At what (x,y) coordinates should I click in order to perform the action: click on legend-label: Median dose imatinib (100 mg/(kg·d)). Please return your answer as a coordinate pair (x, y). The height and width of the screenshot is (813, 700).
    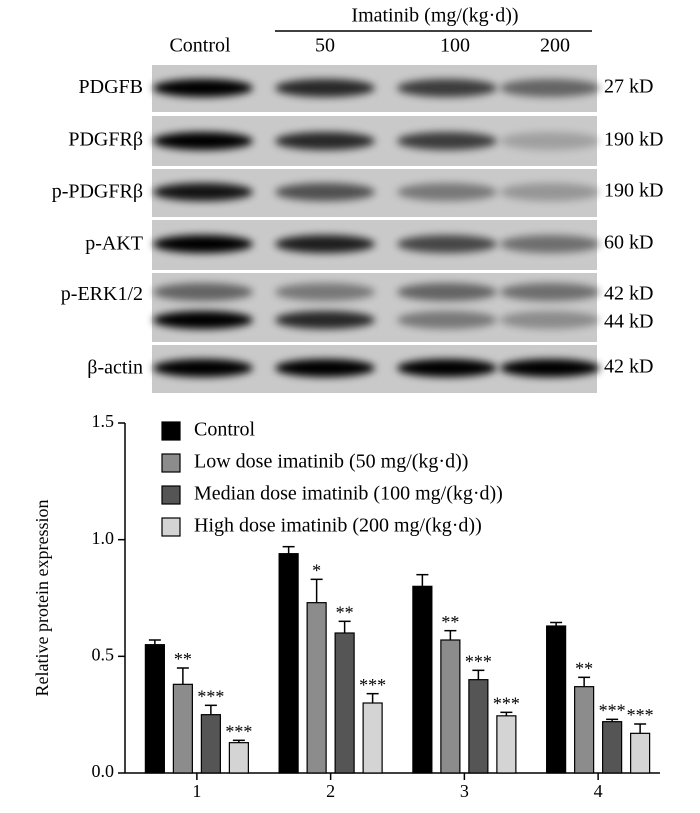
    Looking at the image, I should click on (348, 494).